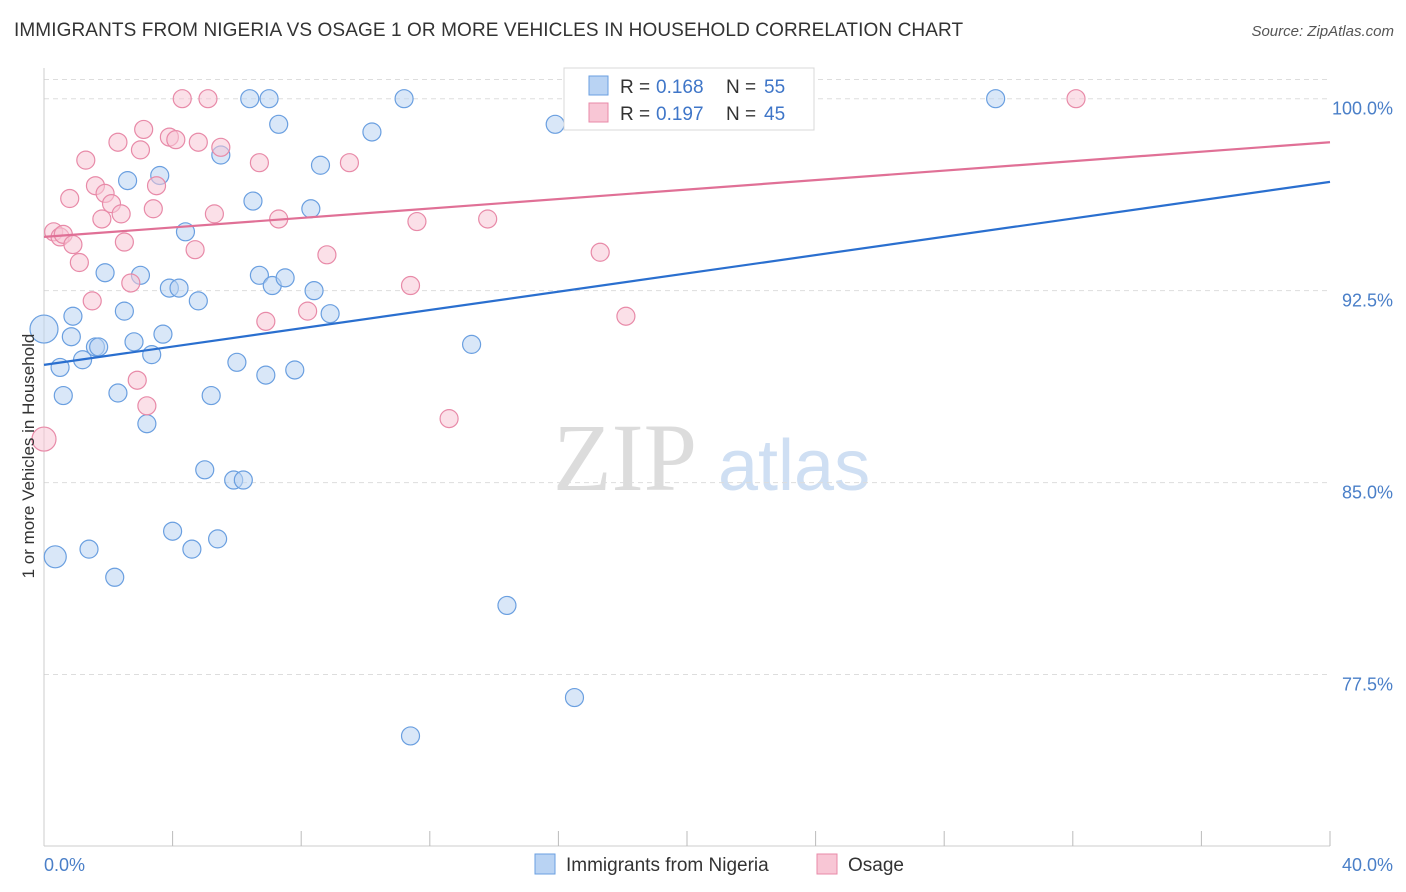 The width and height of the screenshot is (1406, 892). What do you see at coordinates (774, 114) in the screenshot?
I see `legend-n-value-osage: 45` at bounding box center [774, 114].